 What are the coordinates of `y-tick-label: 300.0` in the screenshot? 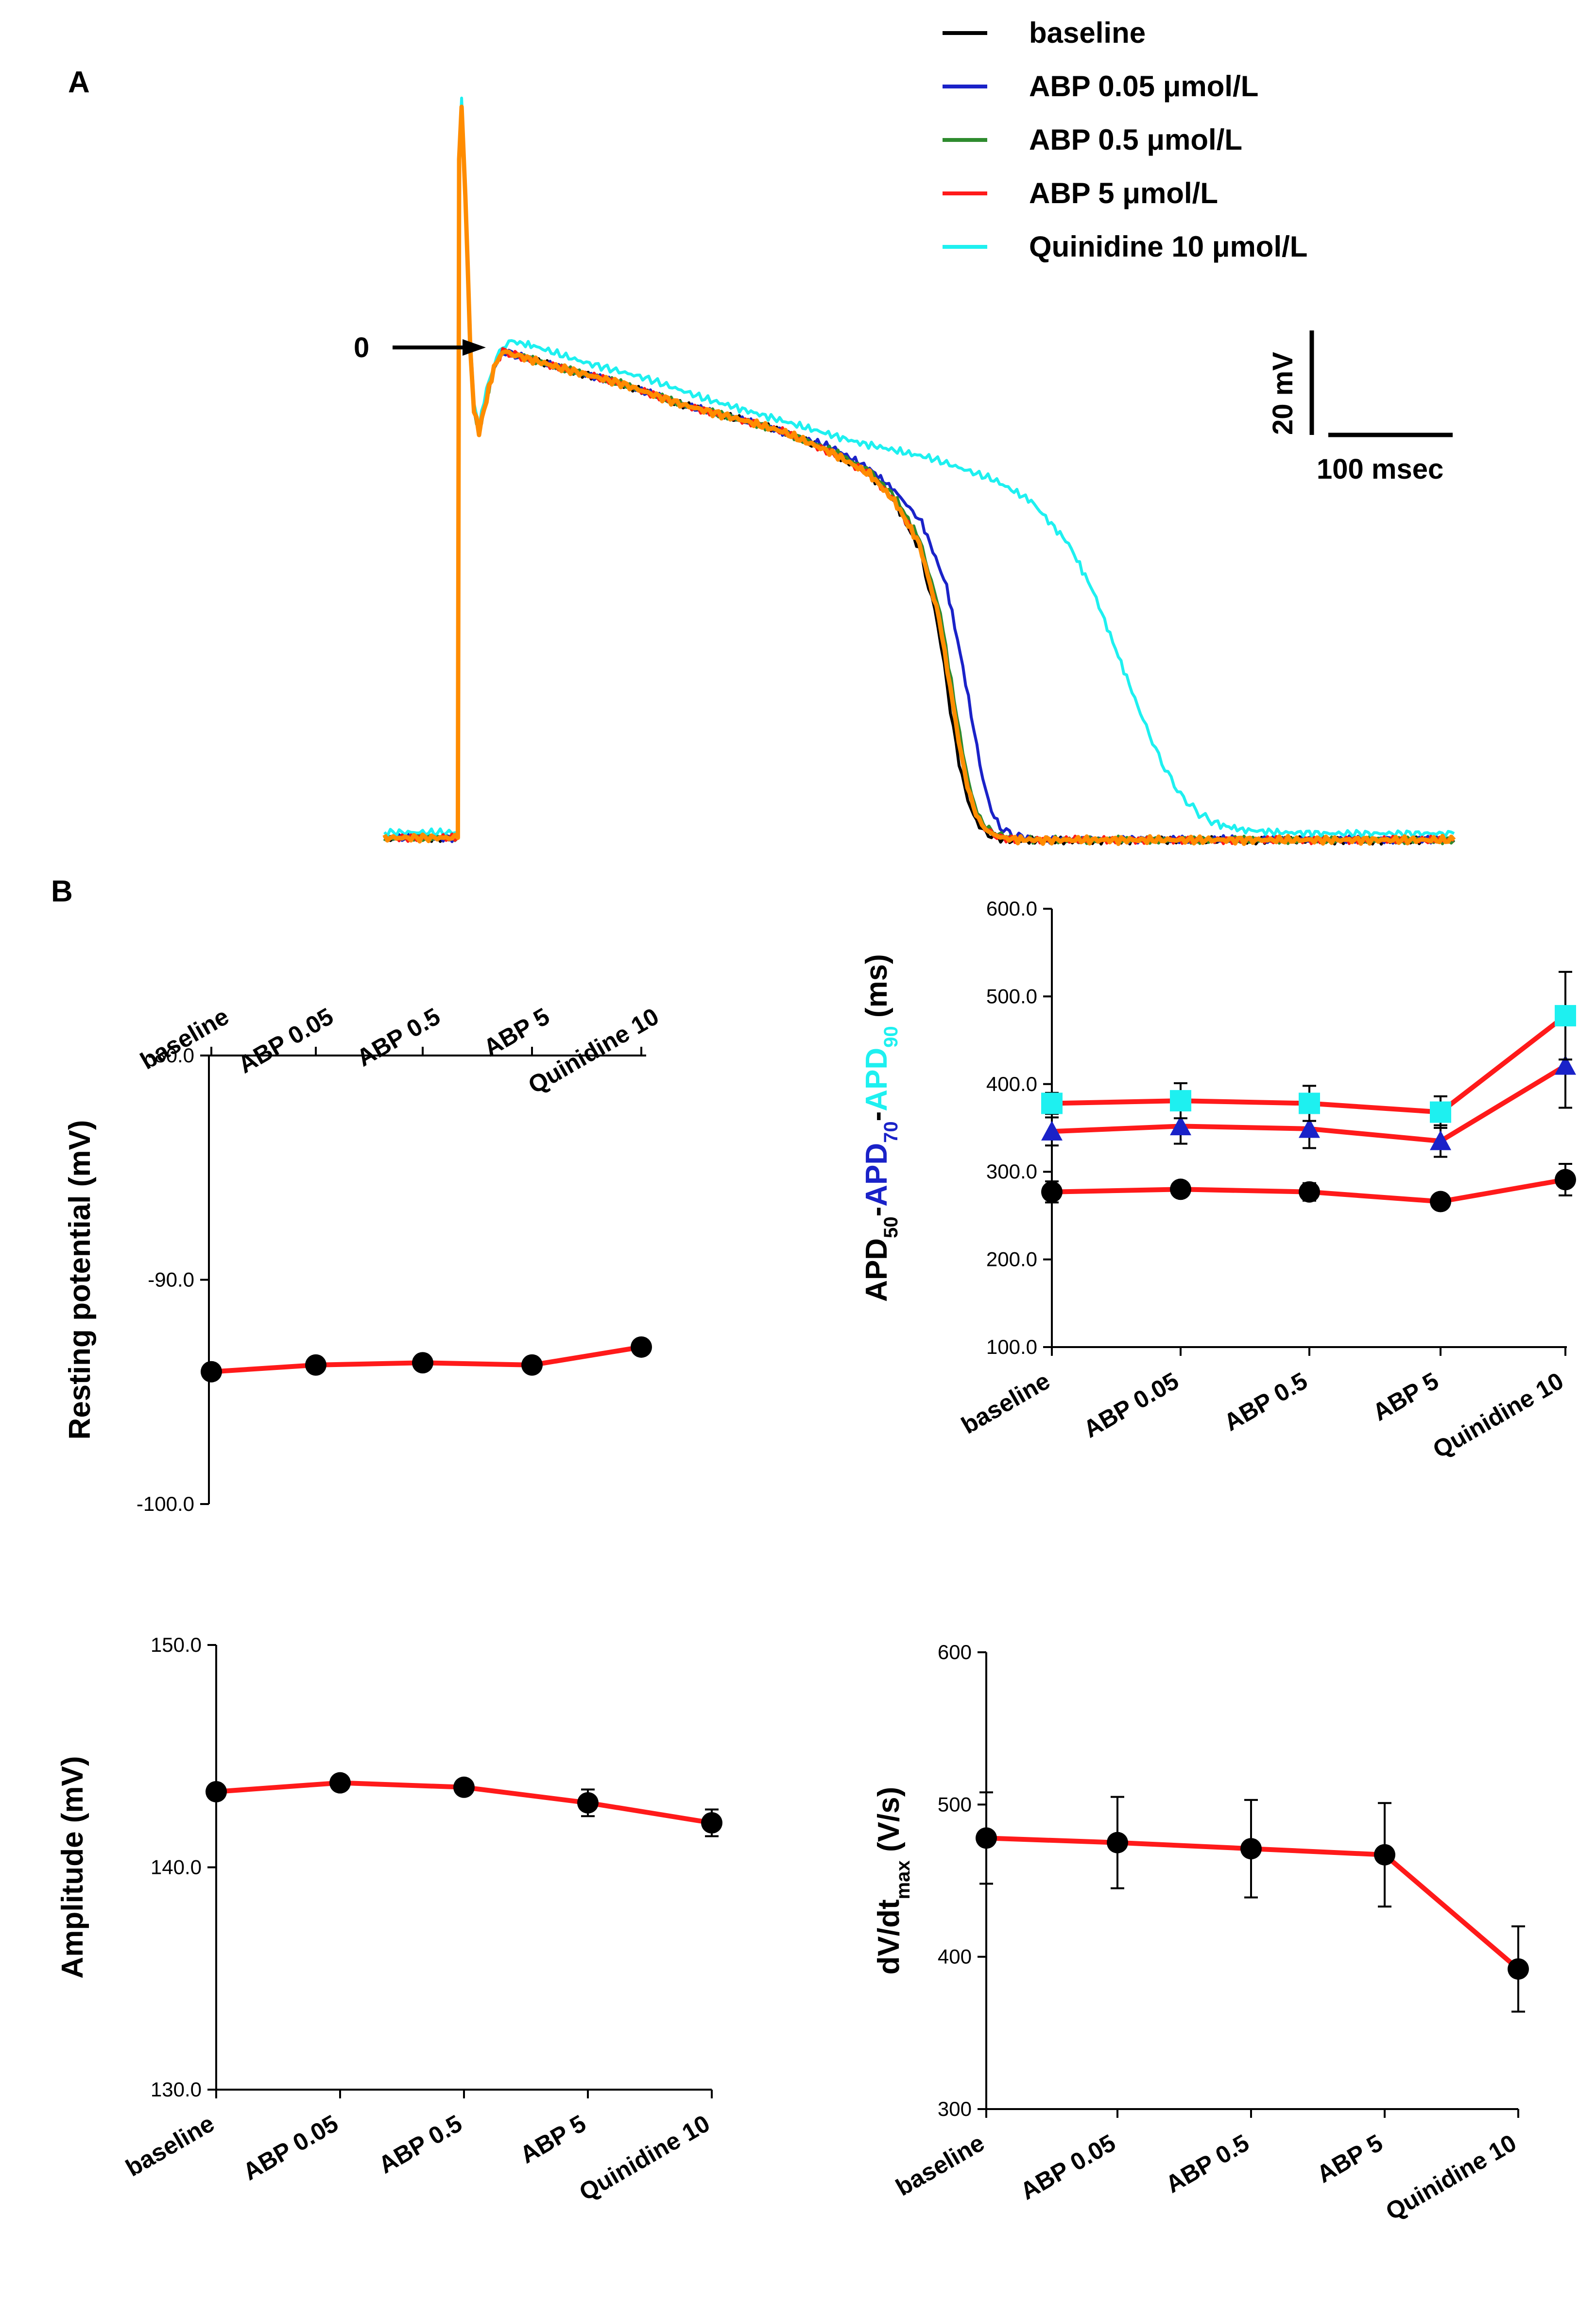 It's located at (1011, 1171).